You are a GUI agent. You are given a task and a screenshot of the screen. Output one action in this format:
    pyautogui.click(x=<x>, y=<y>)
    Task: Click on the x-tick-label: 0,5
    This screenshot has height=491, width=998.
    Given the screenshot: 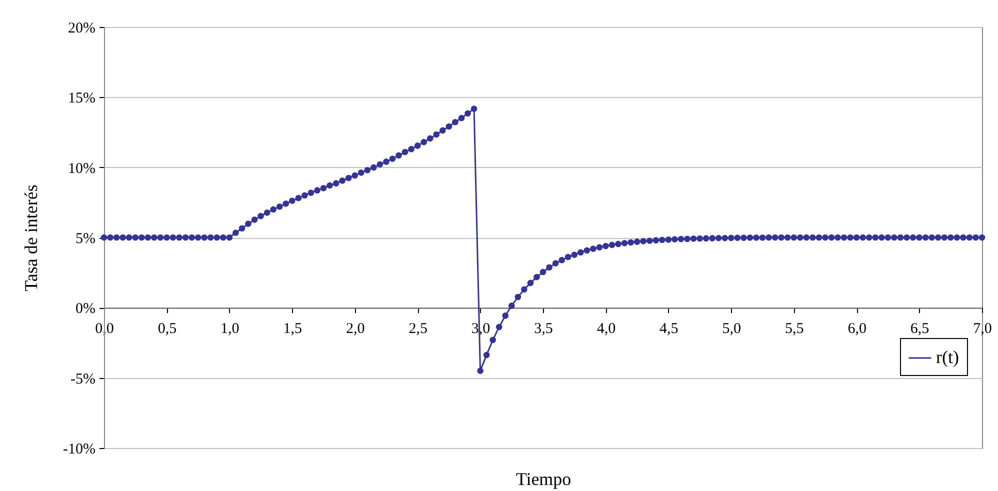 What is the action you would take?
    pyautogui.click(x=167, y=329)
    